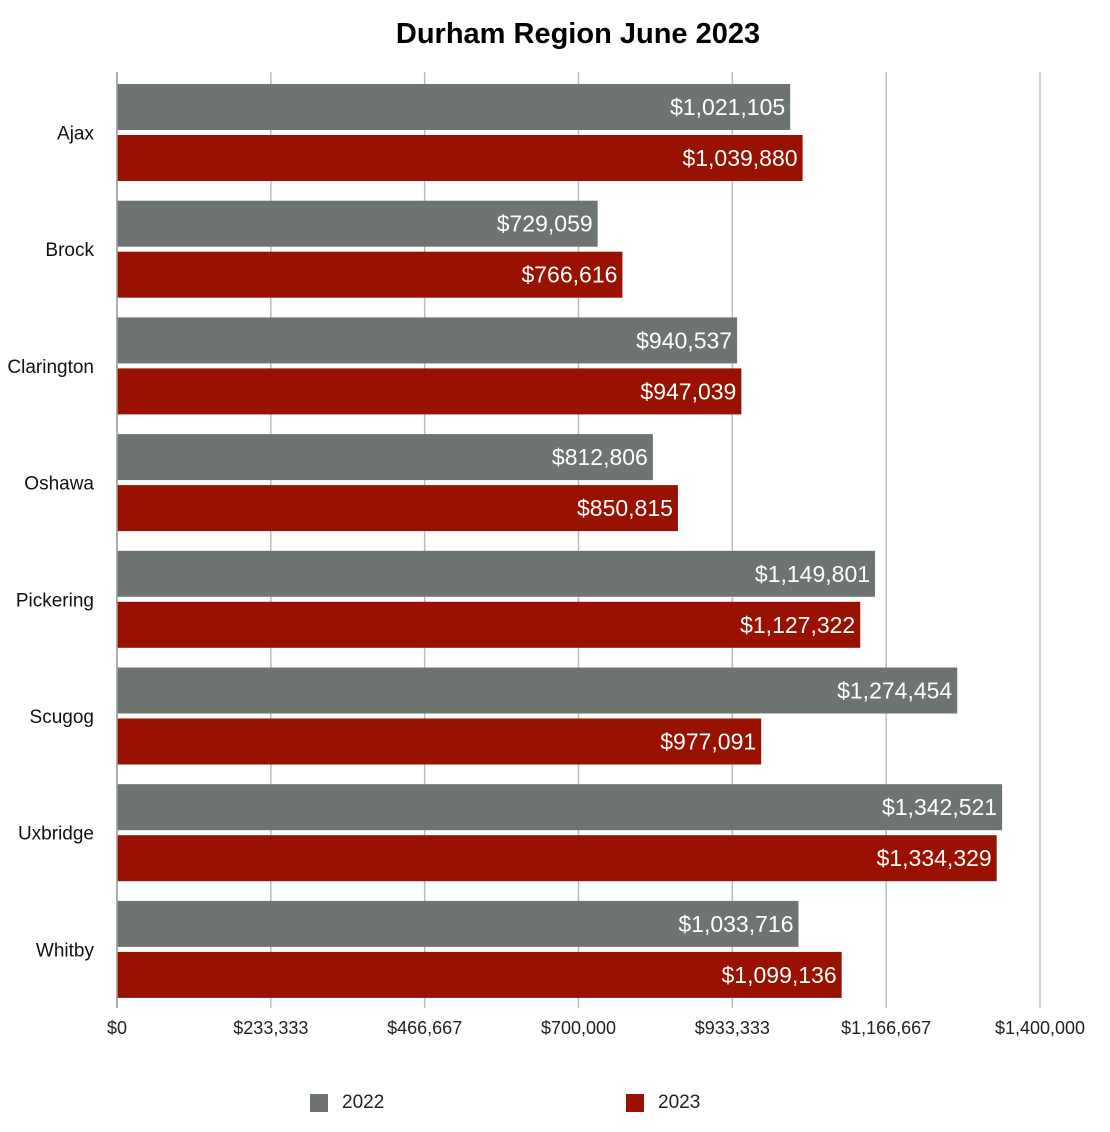 The height and width of the screenshot is (1132, 1110). Describe the element at coordinates (625, 508) in the screenshot. I see `data-label: $850,815` at that location.